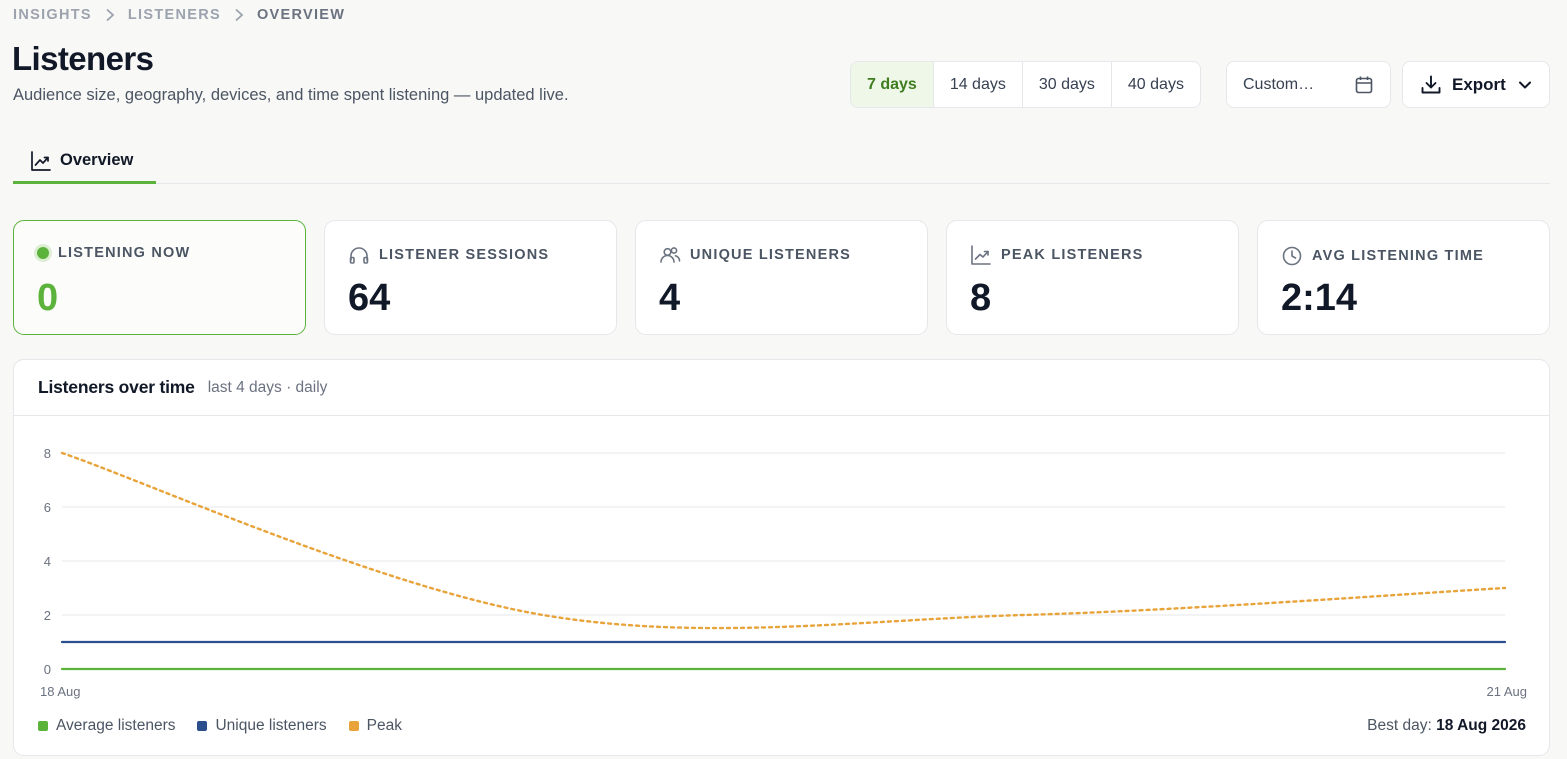  Describe the element at coordinates (1398, 256) in the screenshot. I see `stat-label: AVG LISTENING TIME` at that location.